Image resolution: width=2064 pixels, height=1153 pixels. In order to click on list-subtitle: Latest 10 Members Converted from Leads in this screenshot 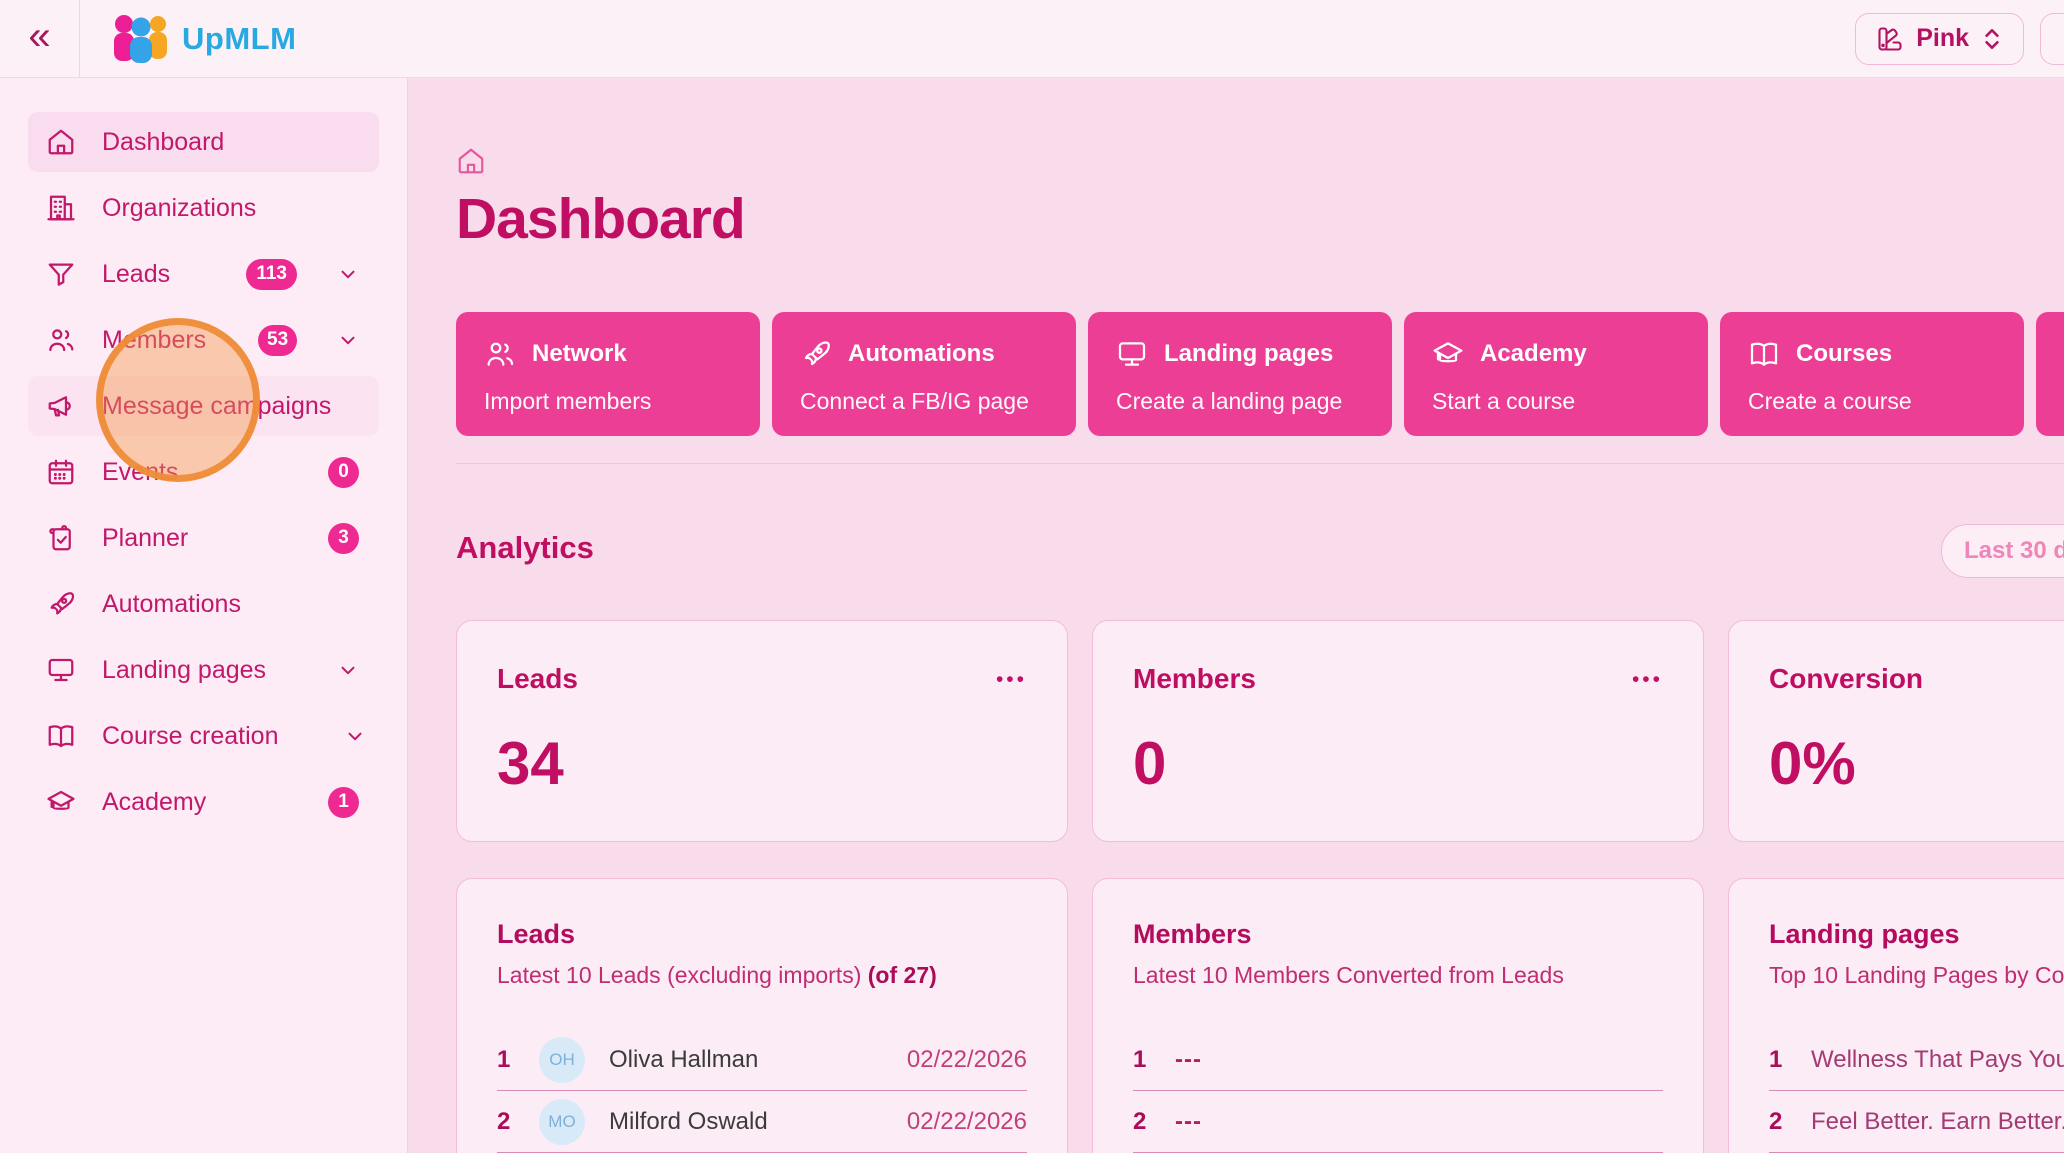, I will do `click(1348, 975)`.